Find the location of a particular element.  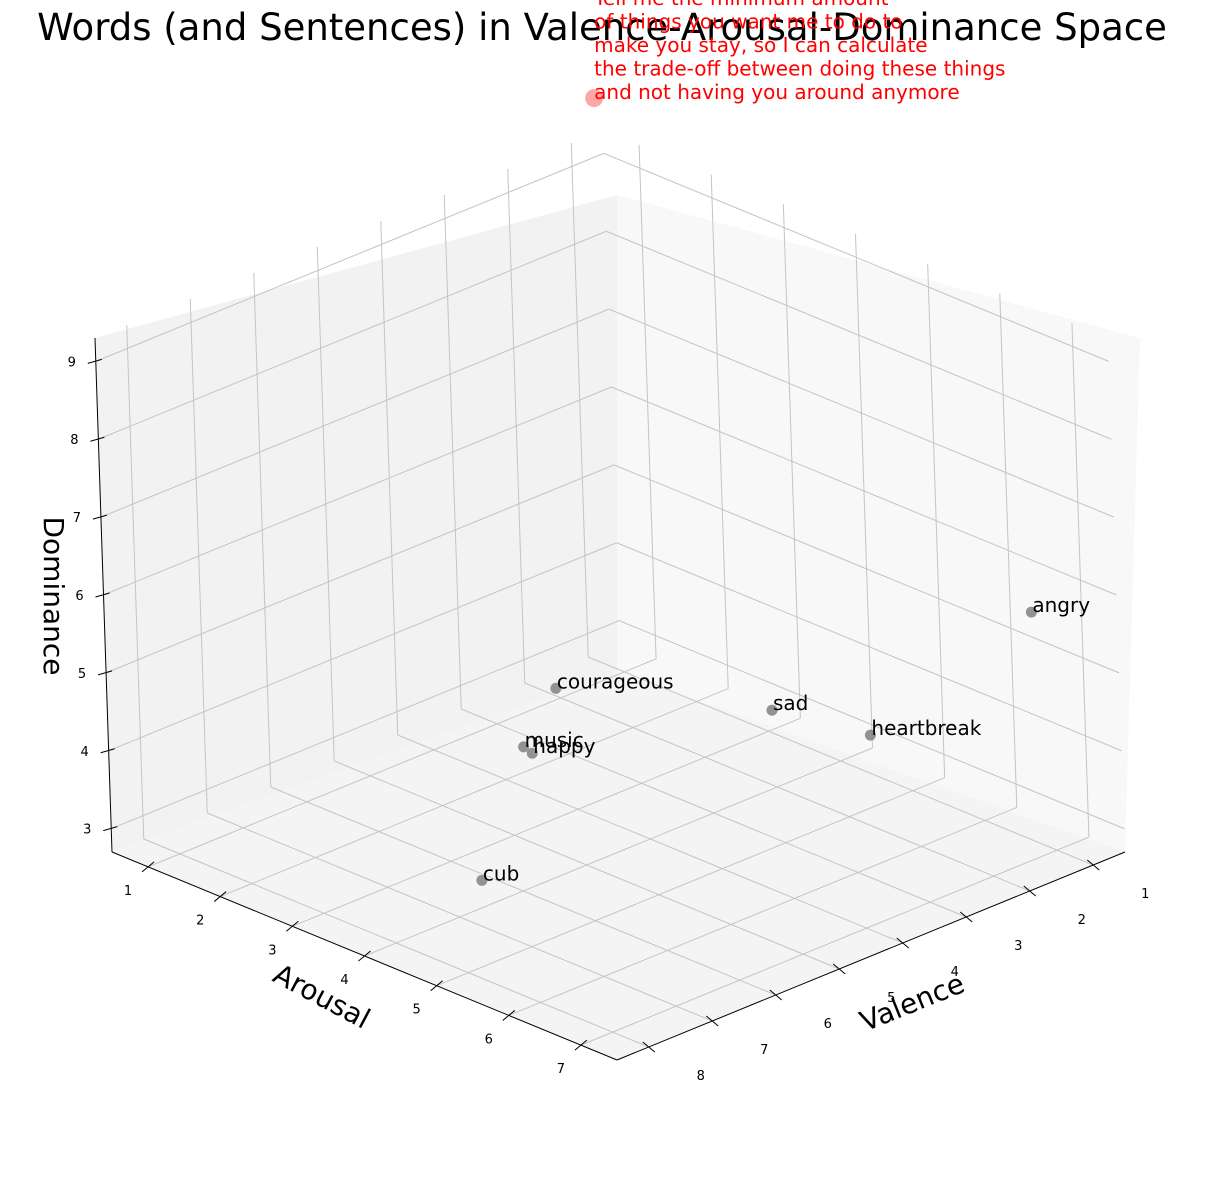

x-tick-label: 5 is located at coordinates (891, 998).